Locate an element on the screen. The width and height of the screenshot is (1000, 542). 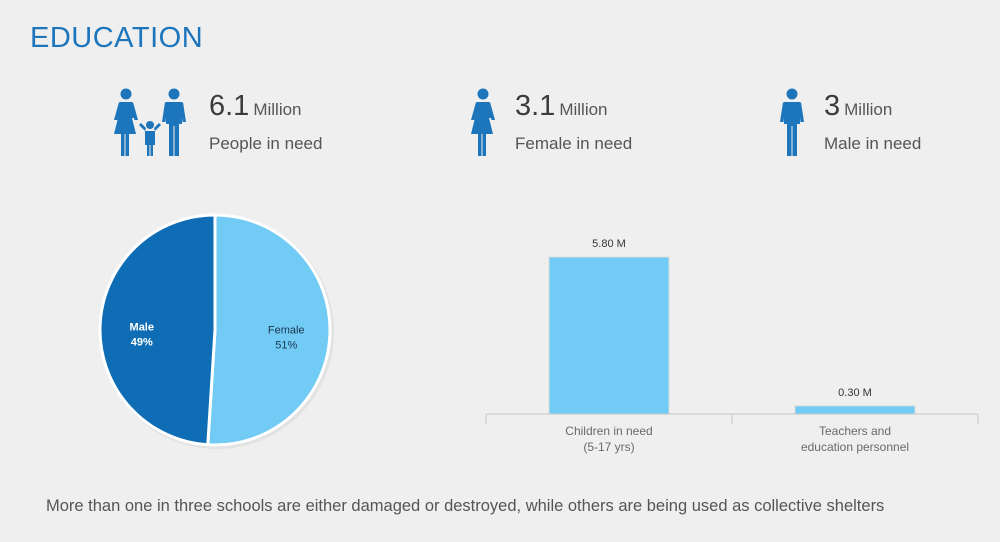
male-in-need-value: 3 is located at coordinates (832, 106).